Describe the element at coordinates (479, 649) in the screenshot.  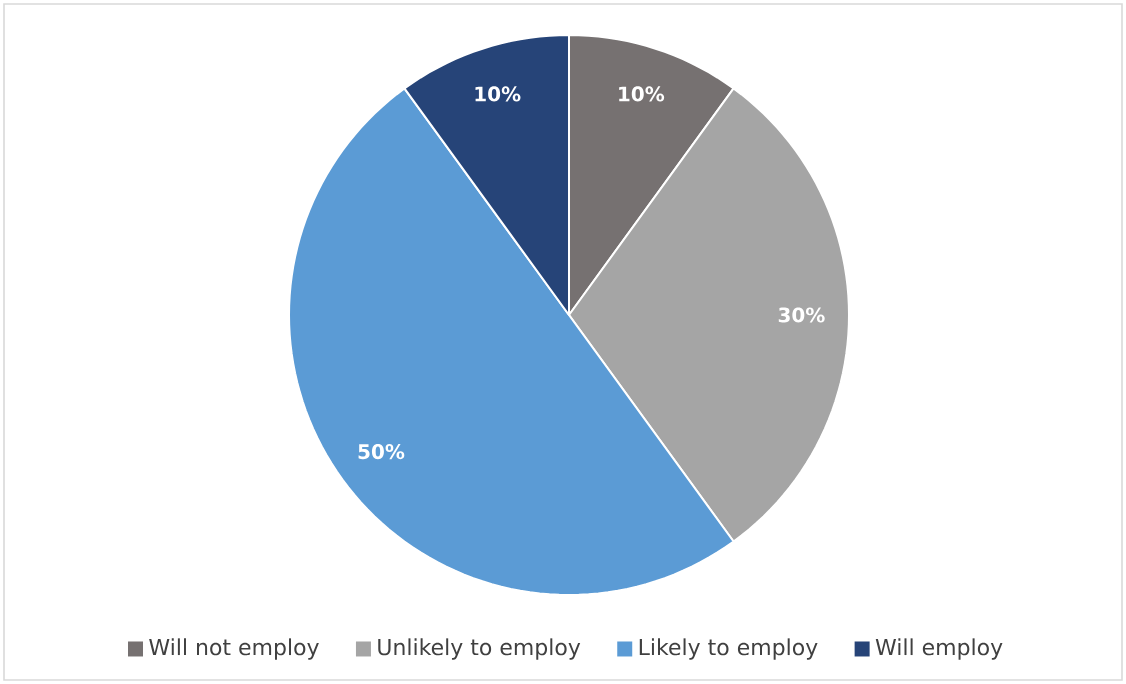
I see `legend-label: Unlikely to employ` at that location.